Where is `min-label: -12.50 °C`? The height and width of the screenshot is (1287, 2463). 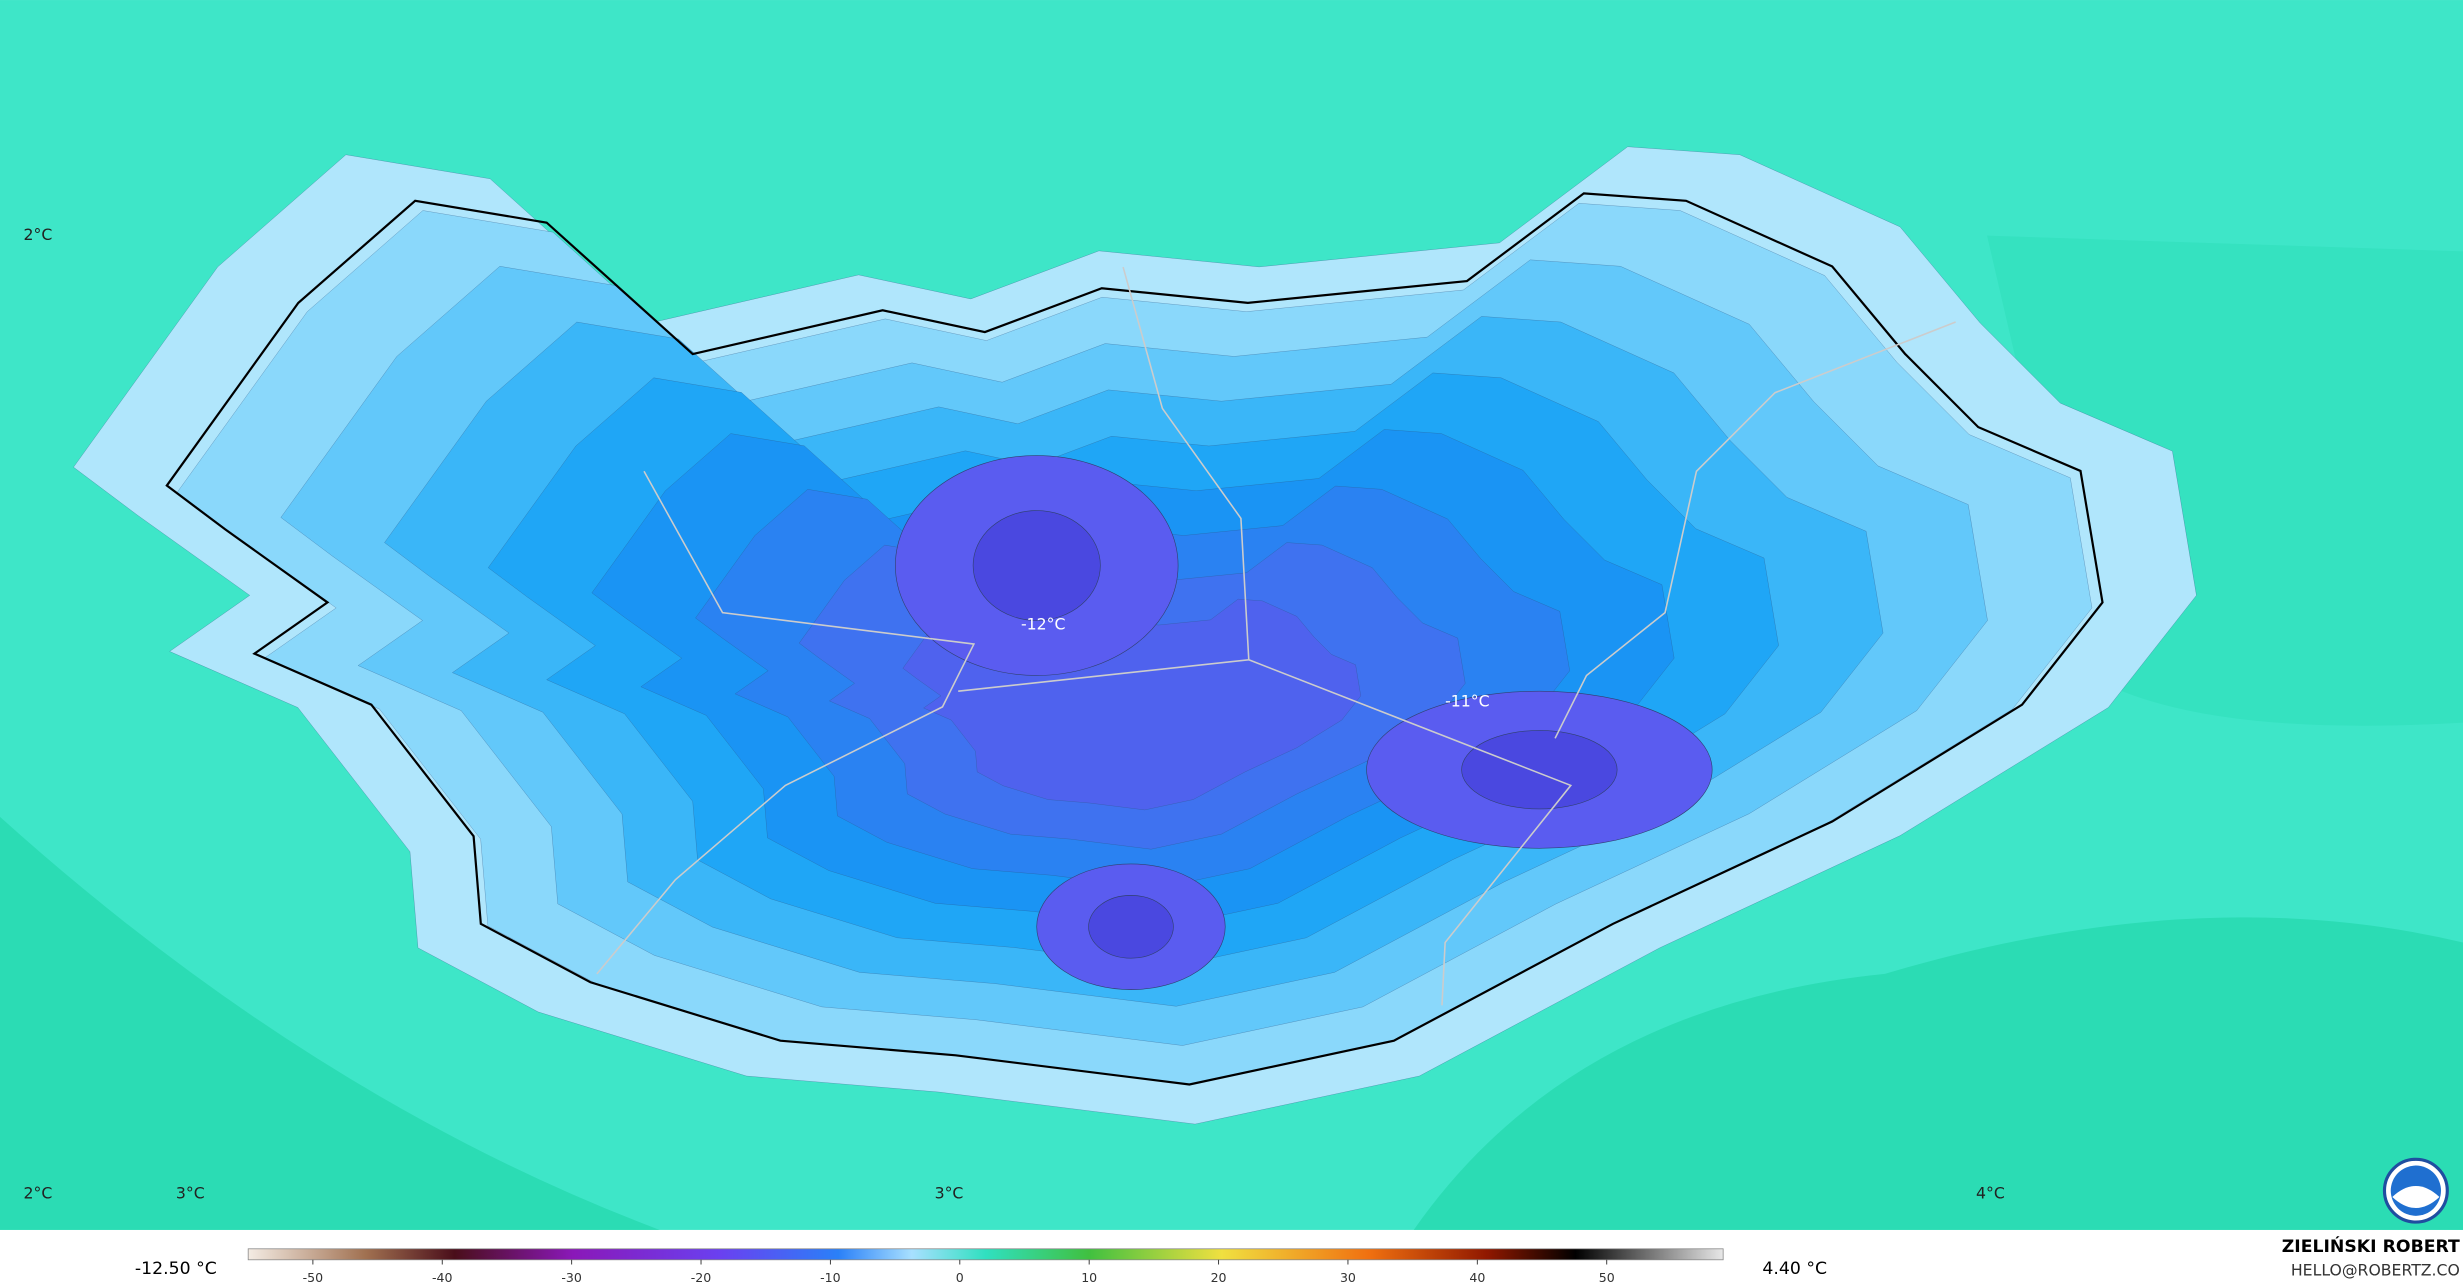 min-label: -12.50 °C is located at coordinates (176, 1269).